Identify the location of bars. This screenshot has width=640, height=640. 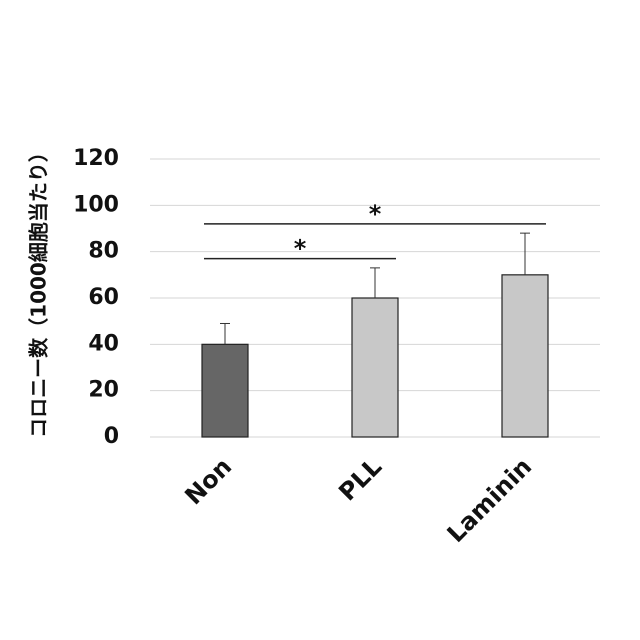
(375, 356).